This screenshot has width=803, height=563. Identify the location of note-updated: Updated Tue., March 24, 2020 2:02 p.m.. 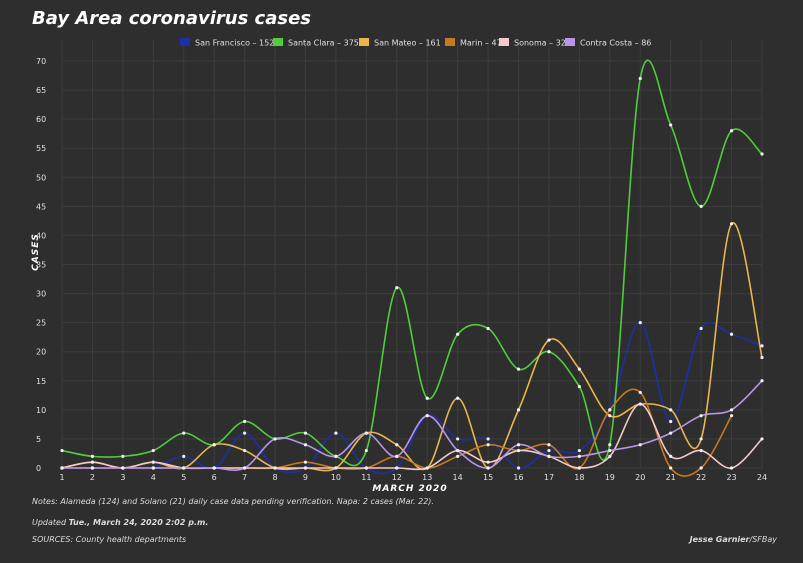
(120, 522).